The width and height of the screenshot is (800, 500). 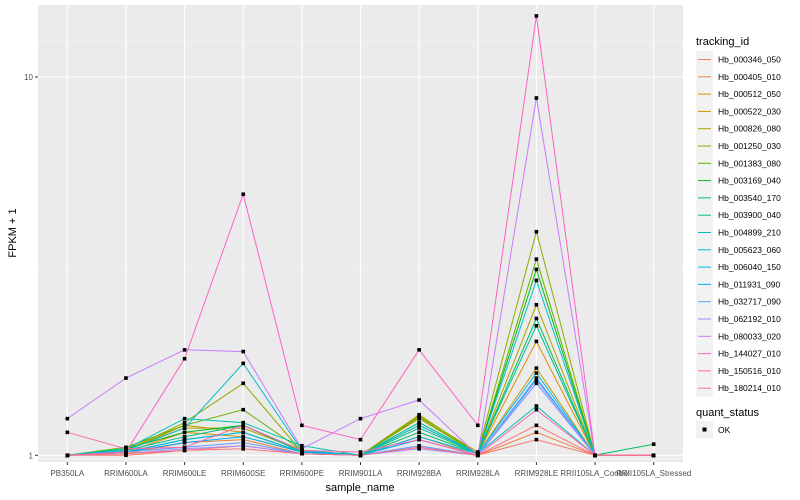 I want to click on x-tick-label: RRIM928LE, so click(x=537, y=473).